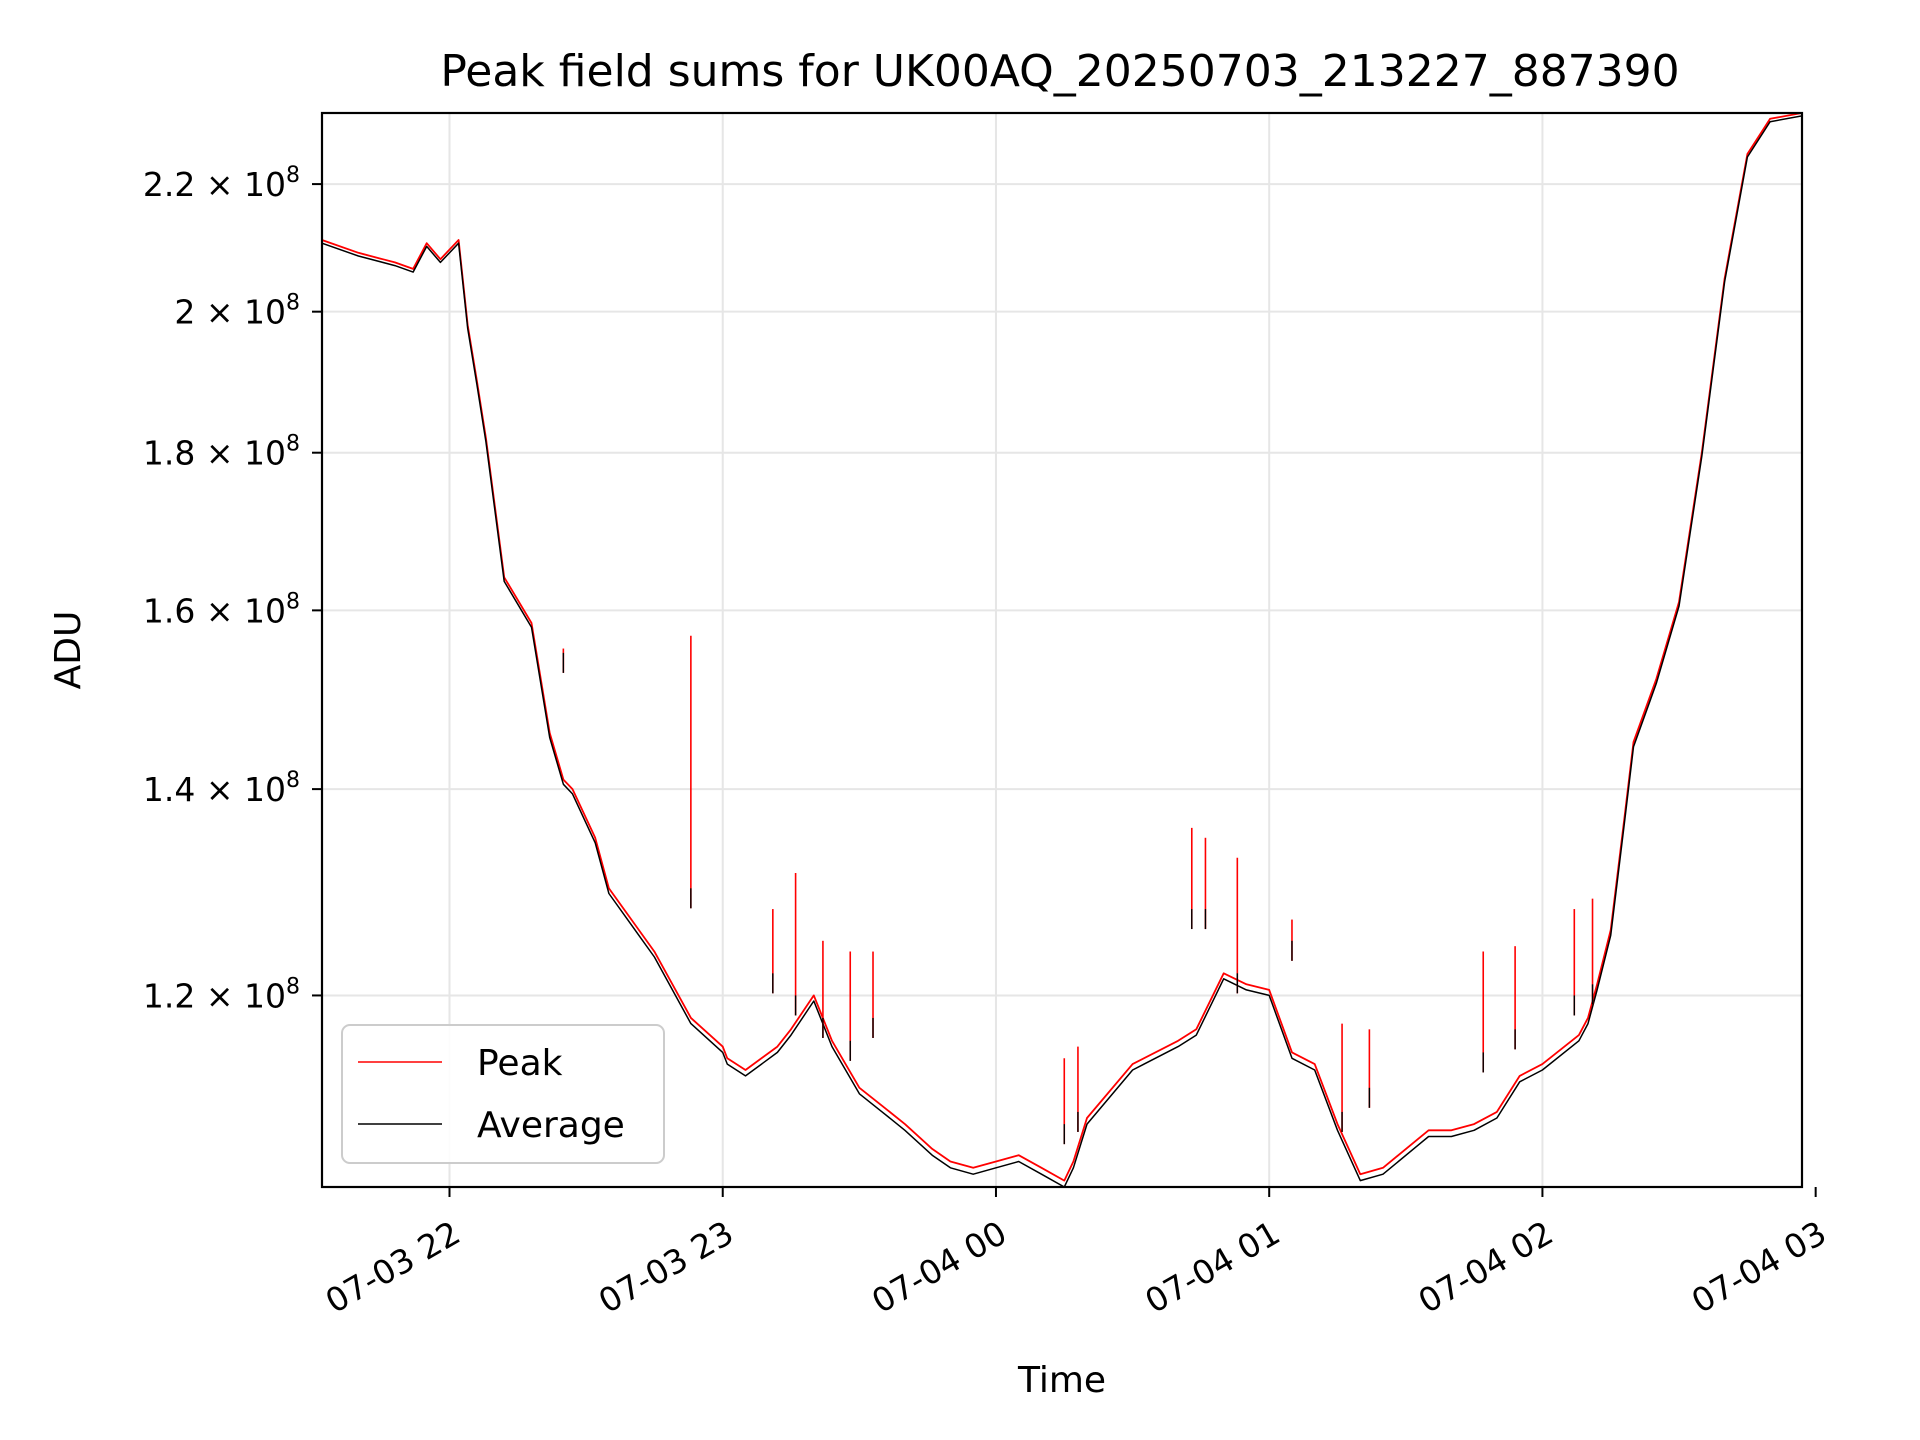 Image resolution: width=1920 pixels, height=1440 pixels. I want to click on y-tick-label: 1.8 × 108, so click(221, 452).